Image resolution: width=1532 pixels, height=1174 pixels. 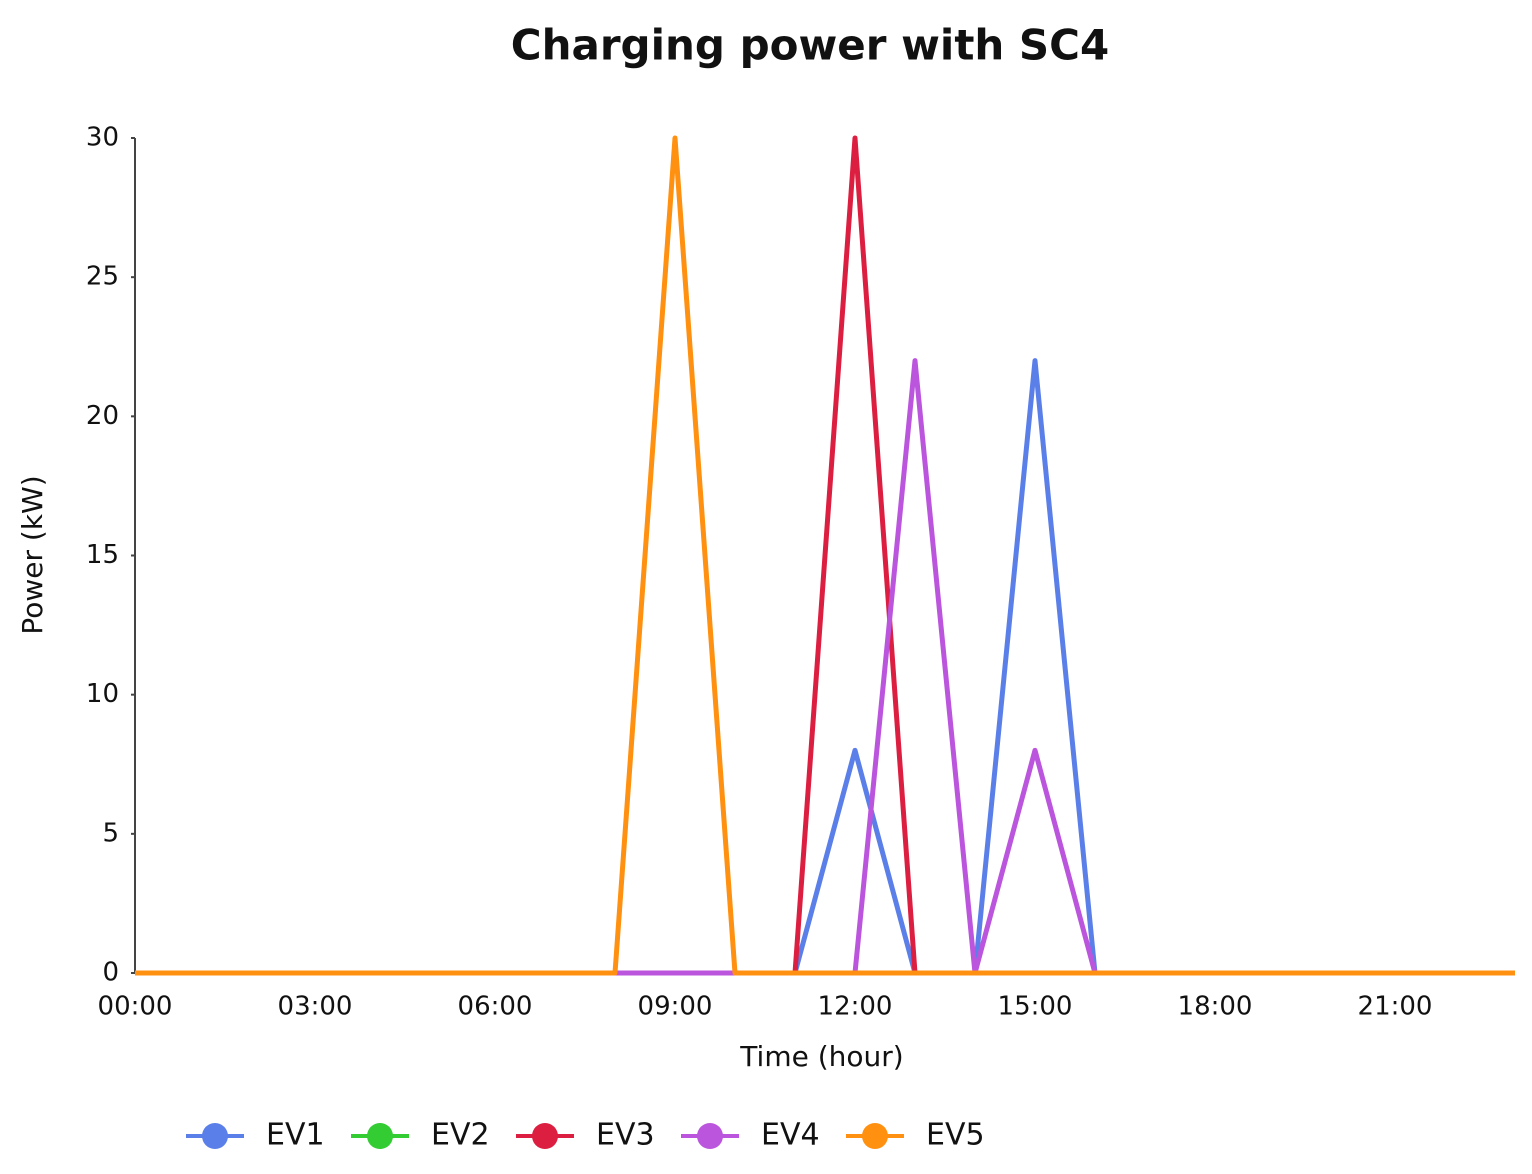 What do you see at coordinates (810, 45) in the screenshot?
I see `chart-title: Charging power with SC4` at bounding box center [810, 45].